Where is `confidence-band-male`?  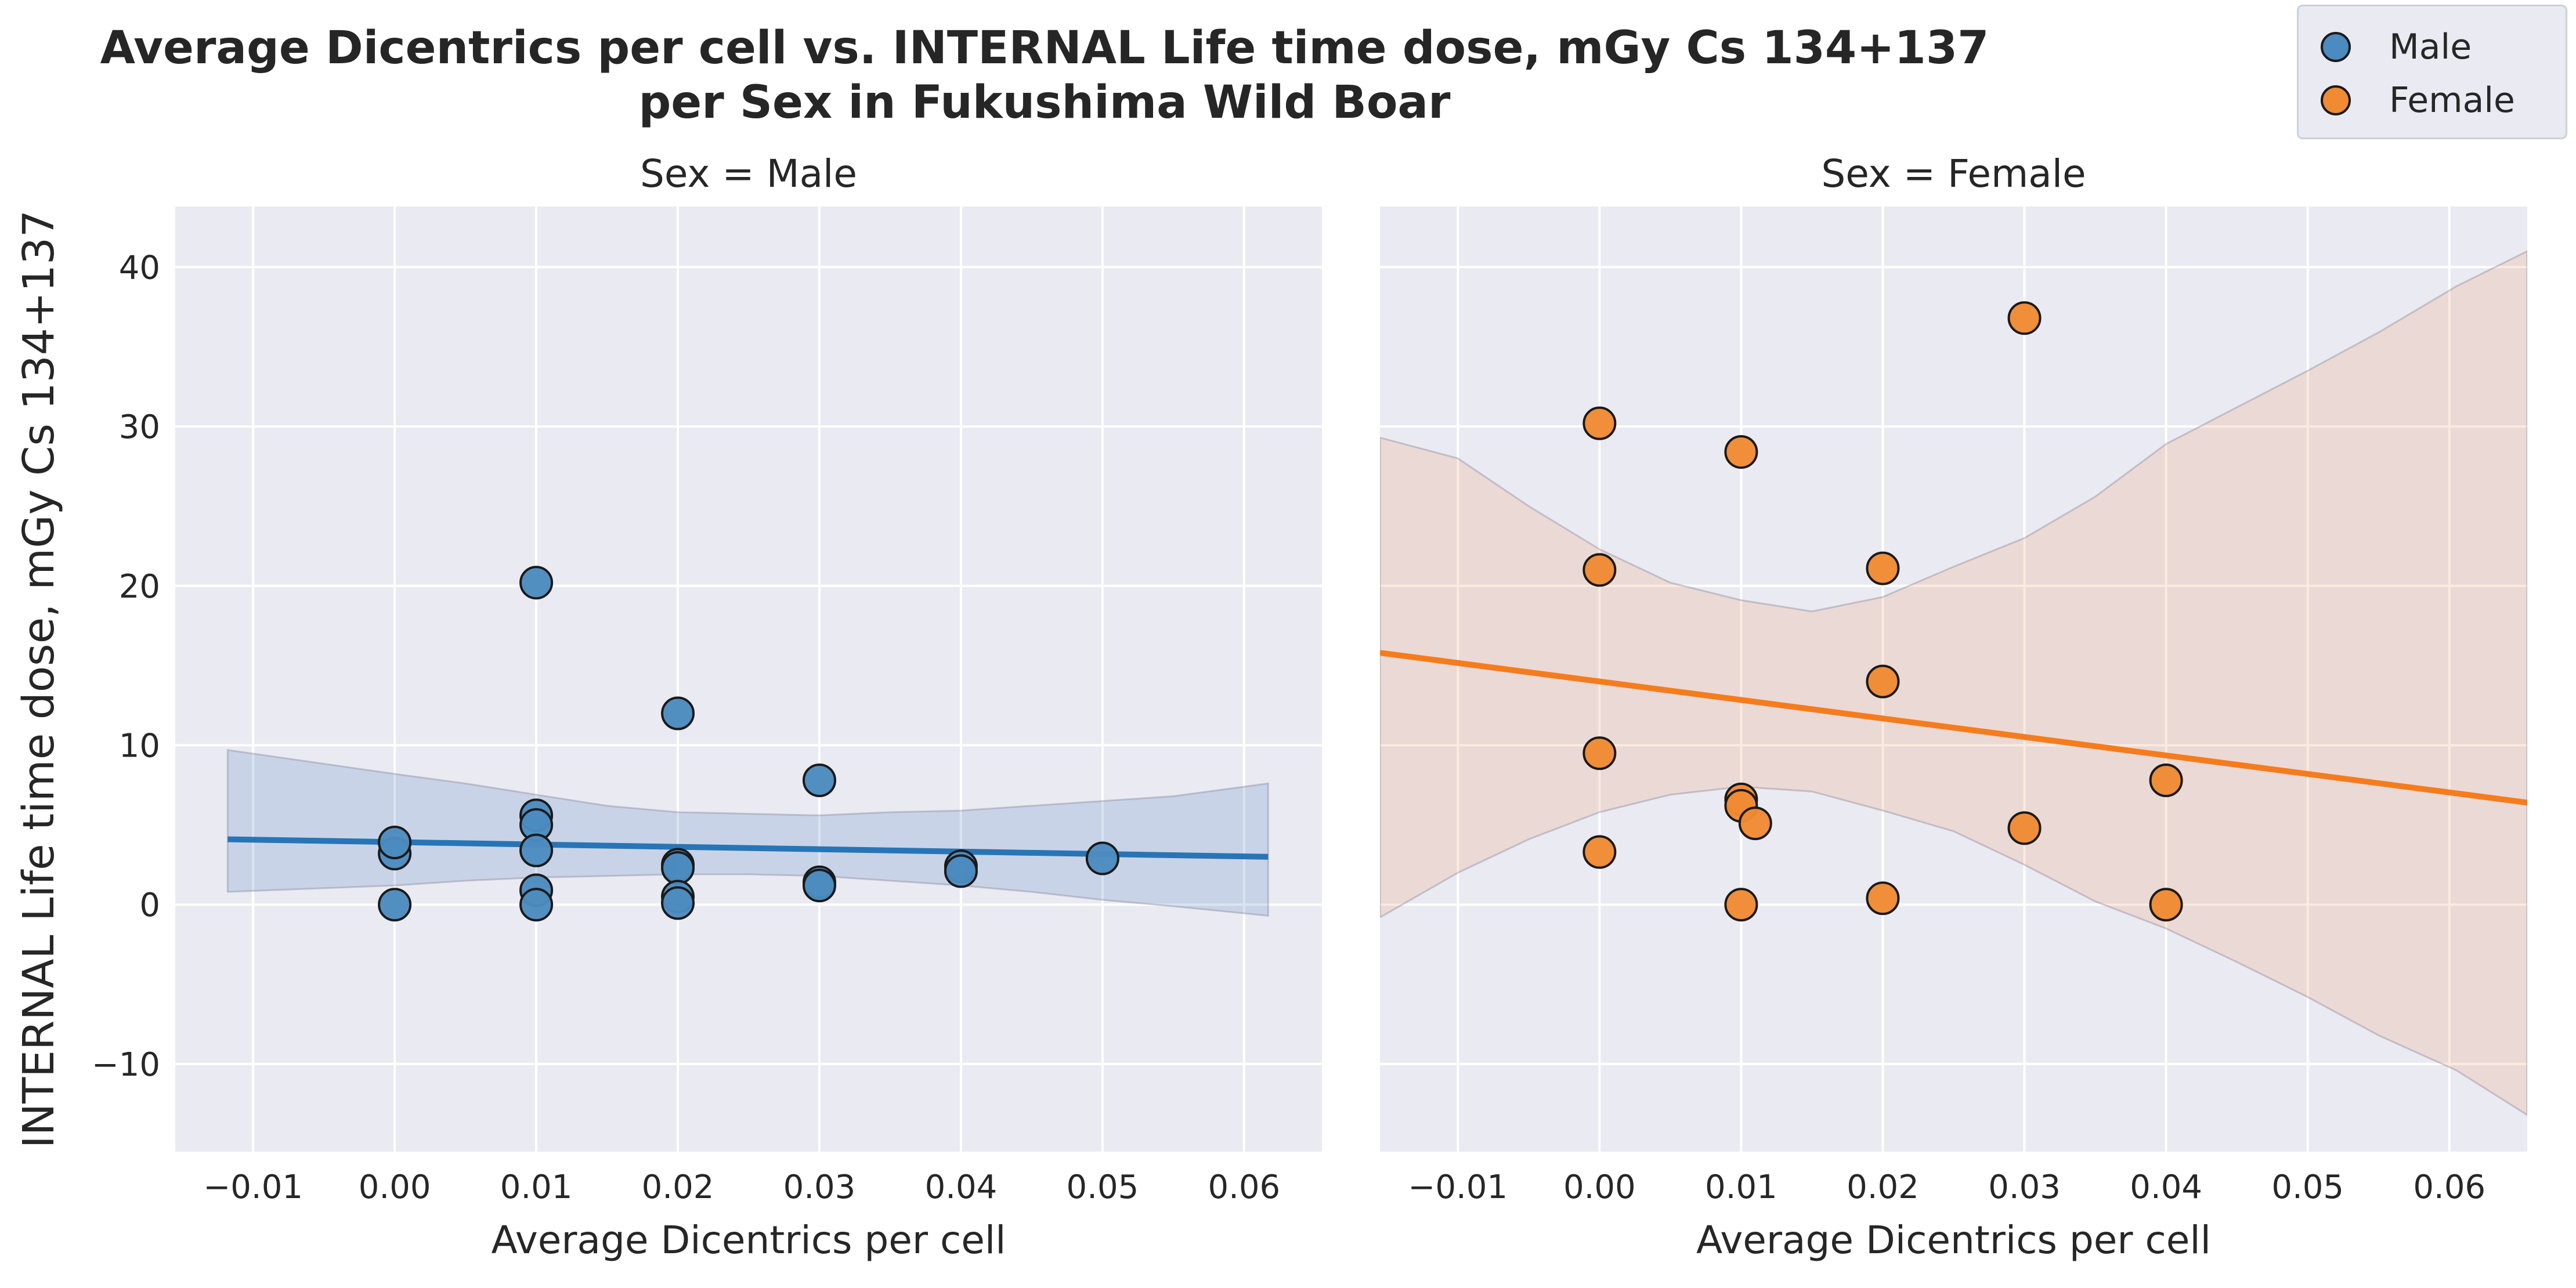
confidence-band-male is located at coordinates (747, 832).